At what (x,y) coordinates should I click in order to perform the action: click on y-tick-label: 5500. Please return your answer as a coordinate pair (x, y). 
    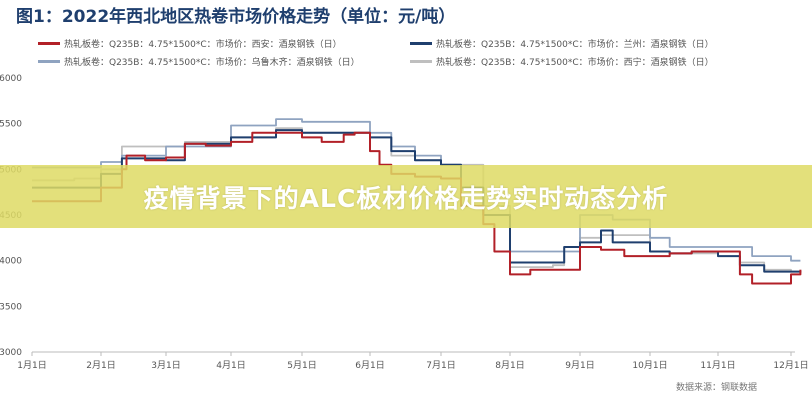
    Looking at the image, I should click on (11, 125).